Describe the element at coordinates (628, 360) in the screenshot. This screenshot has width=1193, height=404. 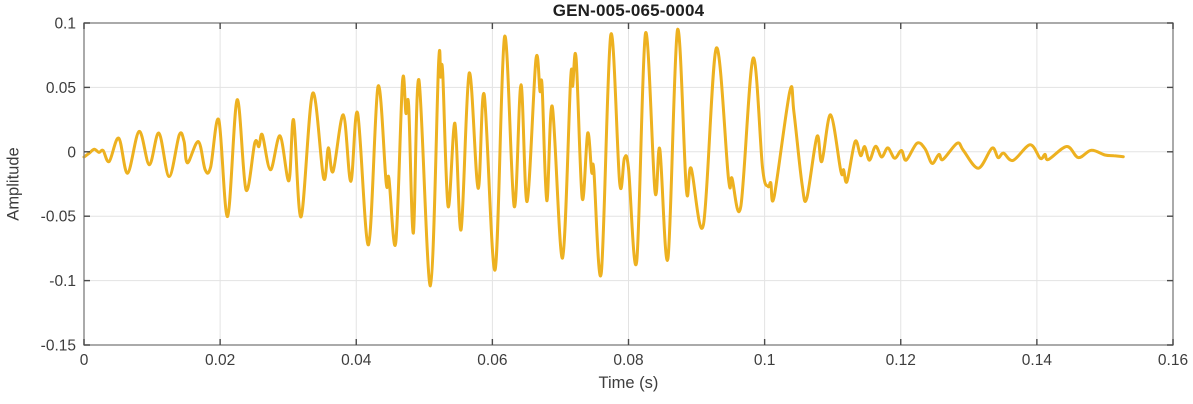
I see `x-tick-label: 0.08` at that location.